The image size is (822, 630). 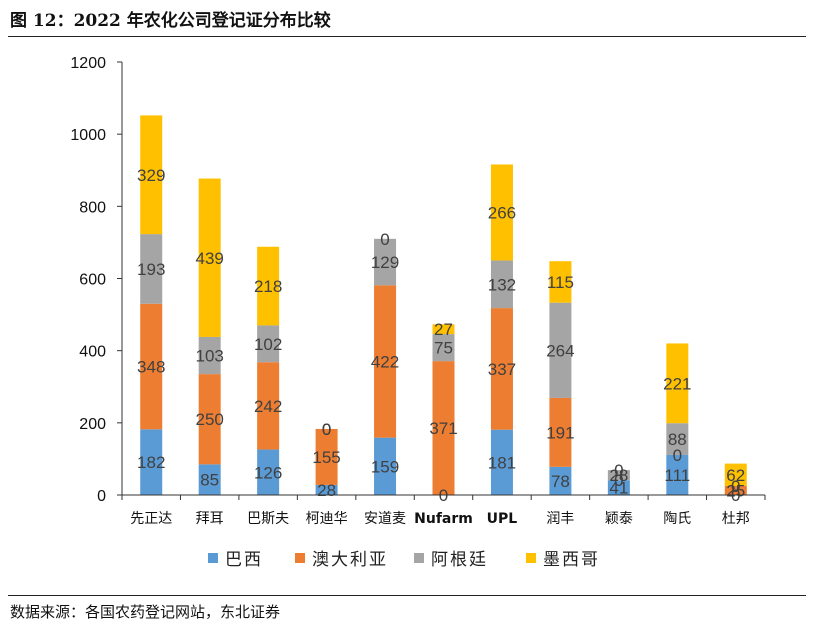 I want to click on data-label: 27, so click(x=443, y=329).